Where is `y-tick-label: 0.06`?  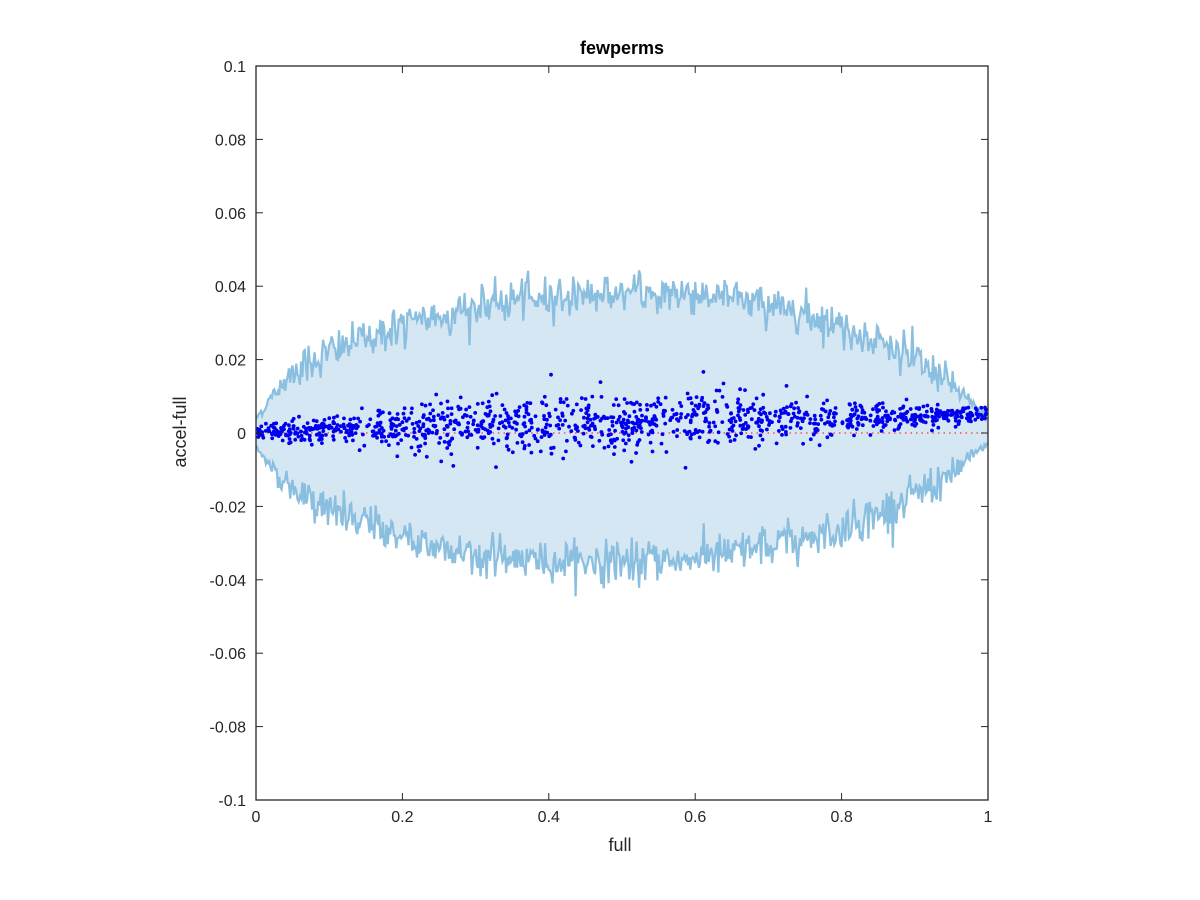
y-tick-label: 0.06 is located at coordinates (230, 214).